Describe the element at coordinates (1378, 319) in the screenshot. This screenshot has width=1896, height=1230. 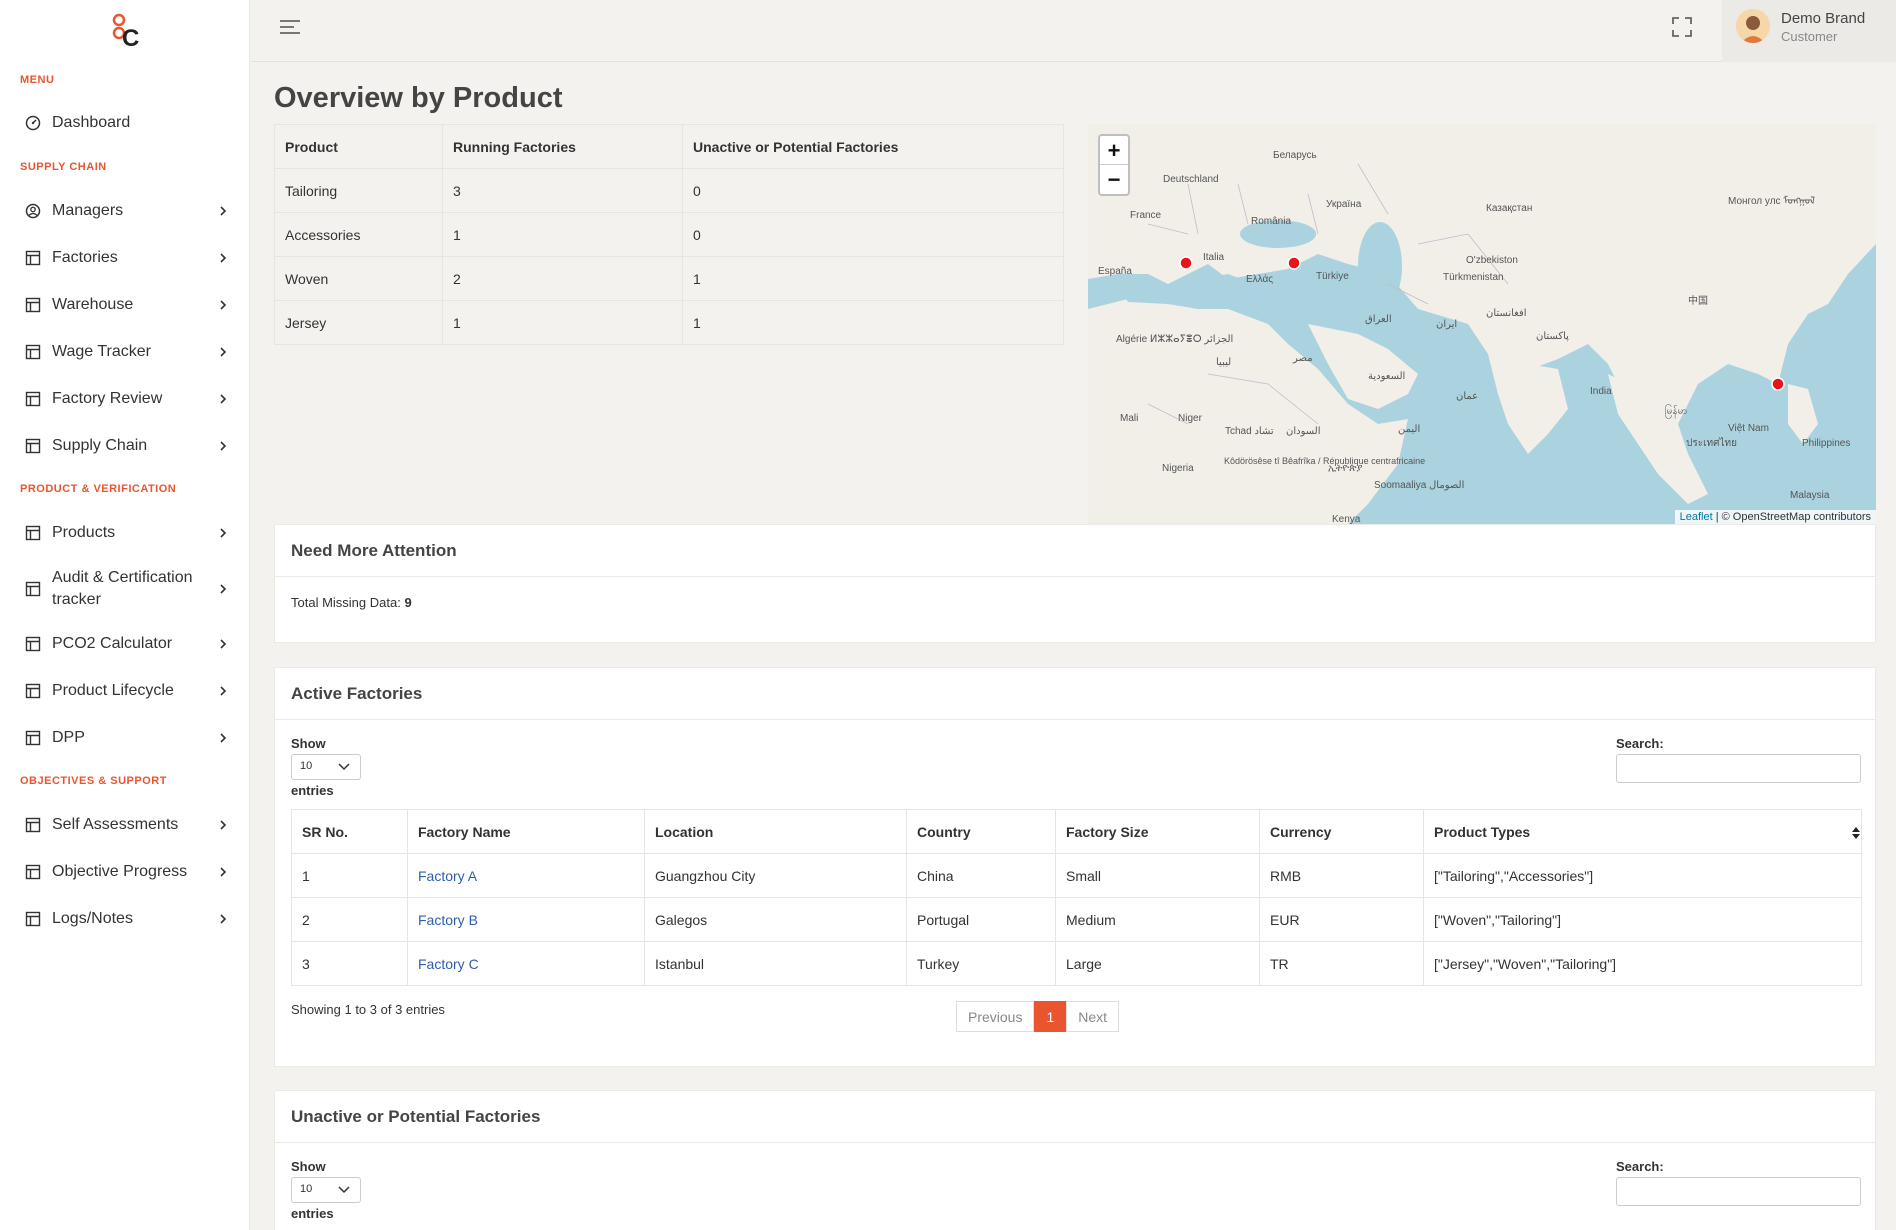
I see `map-label: العراق` at that location.